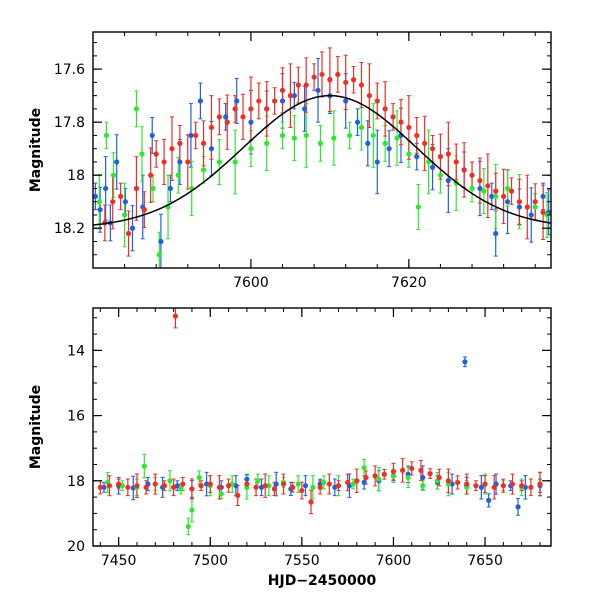 This screenshot has width=600, height=600. Describe the element at coordinates (69, 70) in the screenshot. I see `top-ytick-label-0: 17.6` at that location.